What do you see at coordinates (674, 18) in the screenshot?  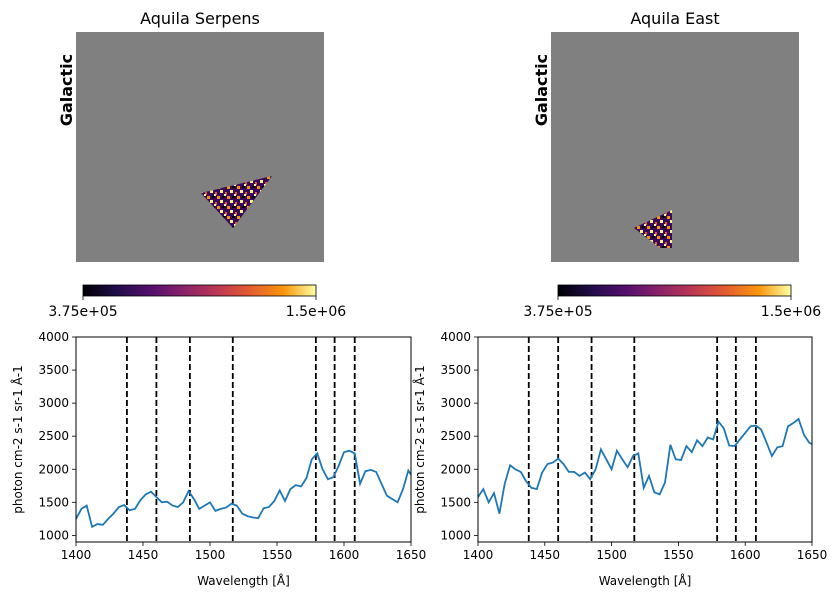 I see `map-title: Aquila East` at bounding box center [674, 18].